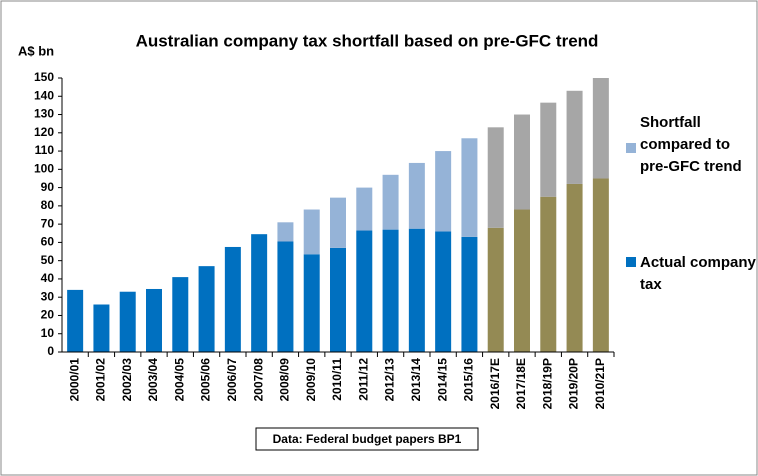 The width and height of the screenshot is (758, 476). I want to click on x-tick-label: 2008/09, so click(285, 380).